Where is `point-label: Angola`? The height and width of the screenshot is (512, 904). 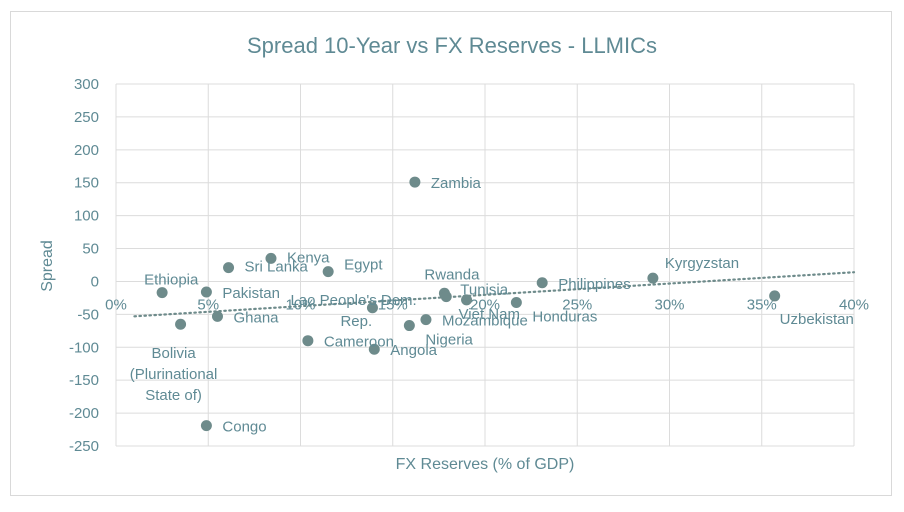 point-label: Angola is located at coordinates (413, 350).